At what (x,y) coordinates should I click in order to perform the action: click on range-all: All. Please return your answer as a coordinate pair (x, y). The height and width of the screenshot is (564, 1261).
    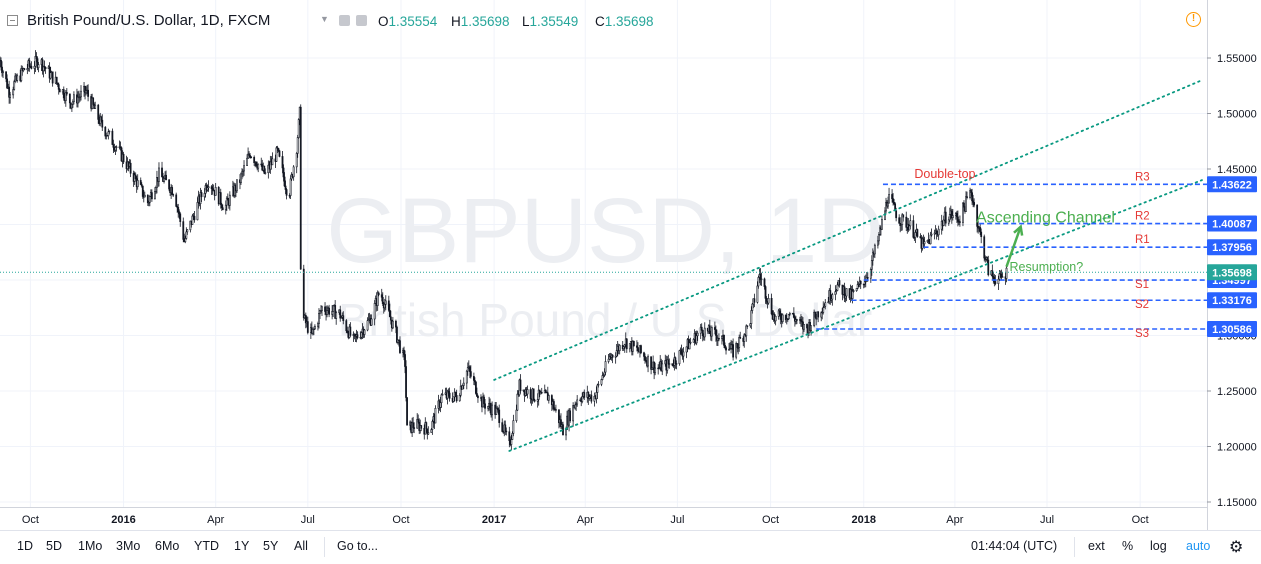
    Looking at the image, I should click on (301, 546).